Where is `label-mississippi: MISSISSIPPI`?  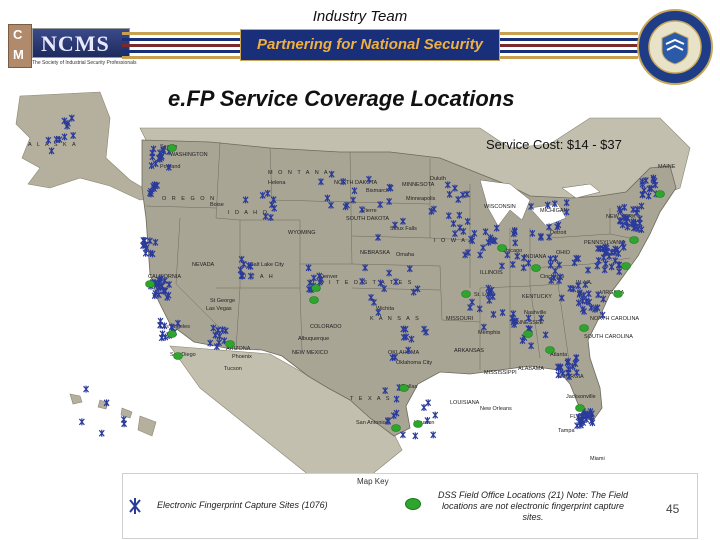 label-mississippi: MISSISSIPPI is located at coordinates (500, 373).